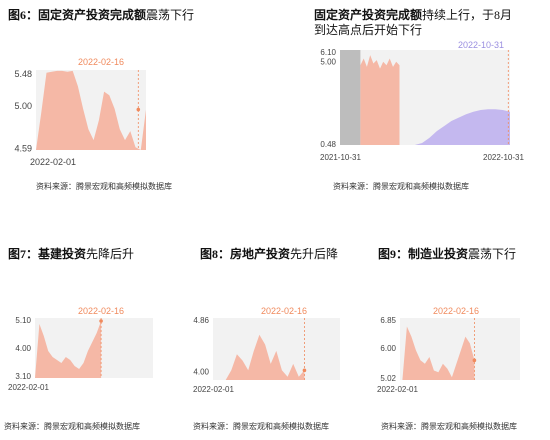  What do you see at coordinates (328, 144) in the screenshot?
I see `y-tick-label: 0.48` at bounding box center [328, 144].